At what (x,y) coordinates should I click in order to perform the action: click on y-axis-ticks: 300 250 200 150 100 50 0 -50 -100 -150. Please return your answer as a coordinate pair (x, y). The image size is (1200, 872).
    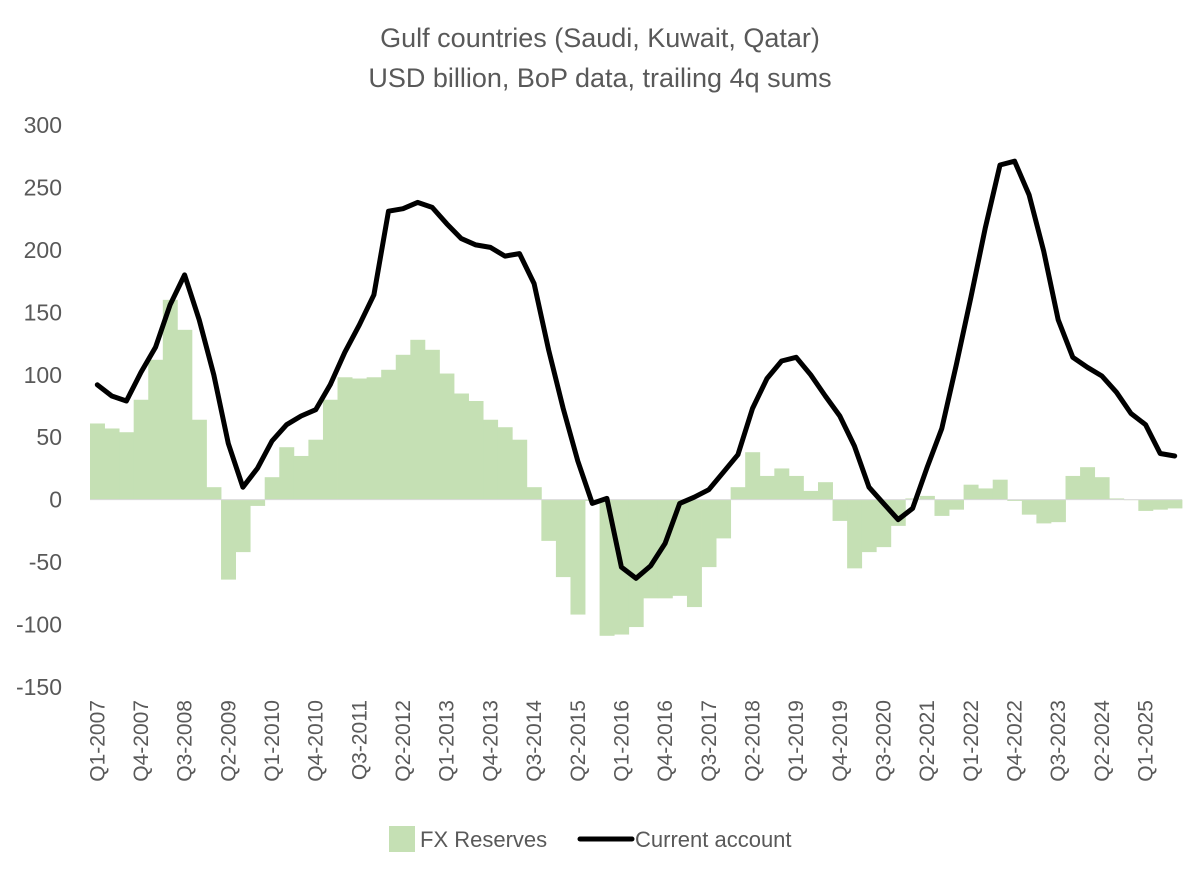
    Looking at the image, I should click on (39, 406).